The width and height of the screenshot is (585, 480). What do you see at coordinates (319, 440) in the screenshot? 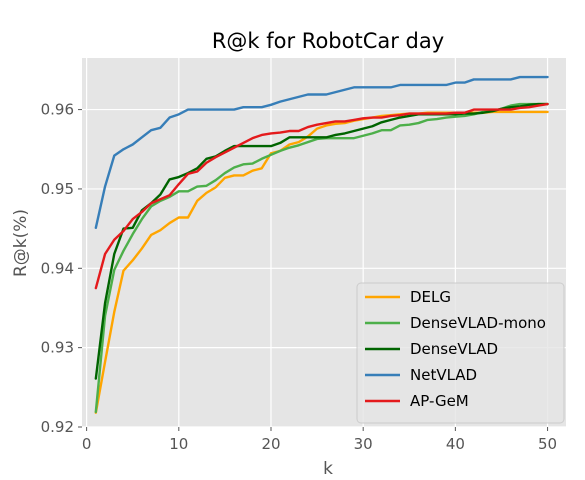
I see `x-tick-labels: 0 10 20 30 40 50` at bounding box center [319, 440].